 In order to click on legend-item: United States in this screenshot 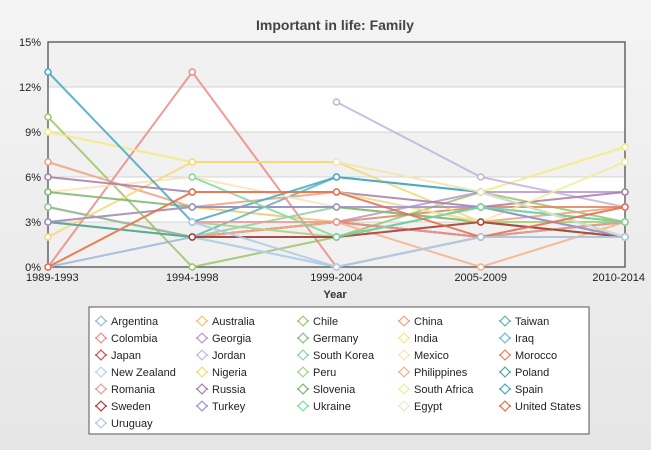, I will do `click(540, 406)`.